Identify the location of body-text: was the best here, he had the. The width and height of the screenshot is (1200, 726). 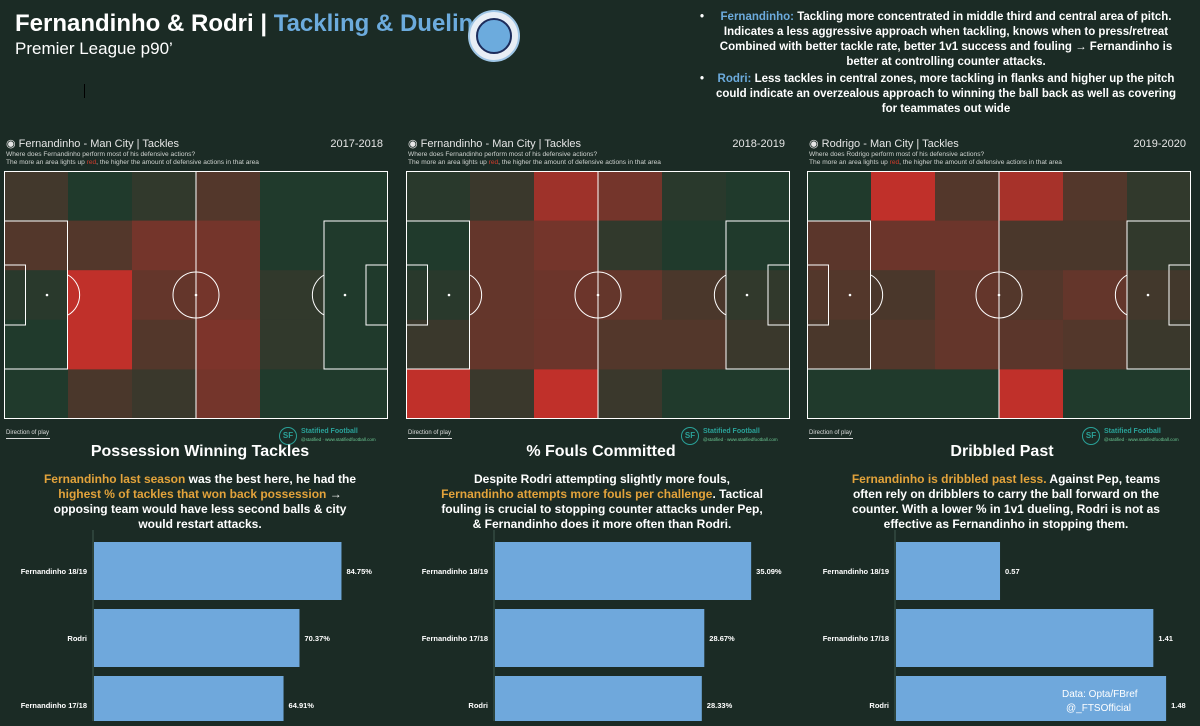
(271, 479).